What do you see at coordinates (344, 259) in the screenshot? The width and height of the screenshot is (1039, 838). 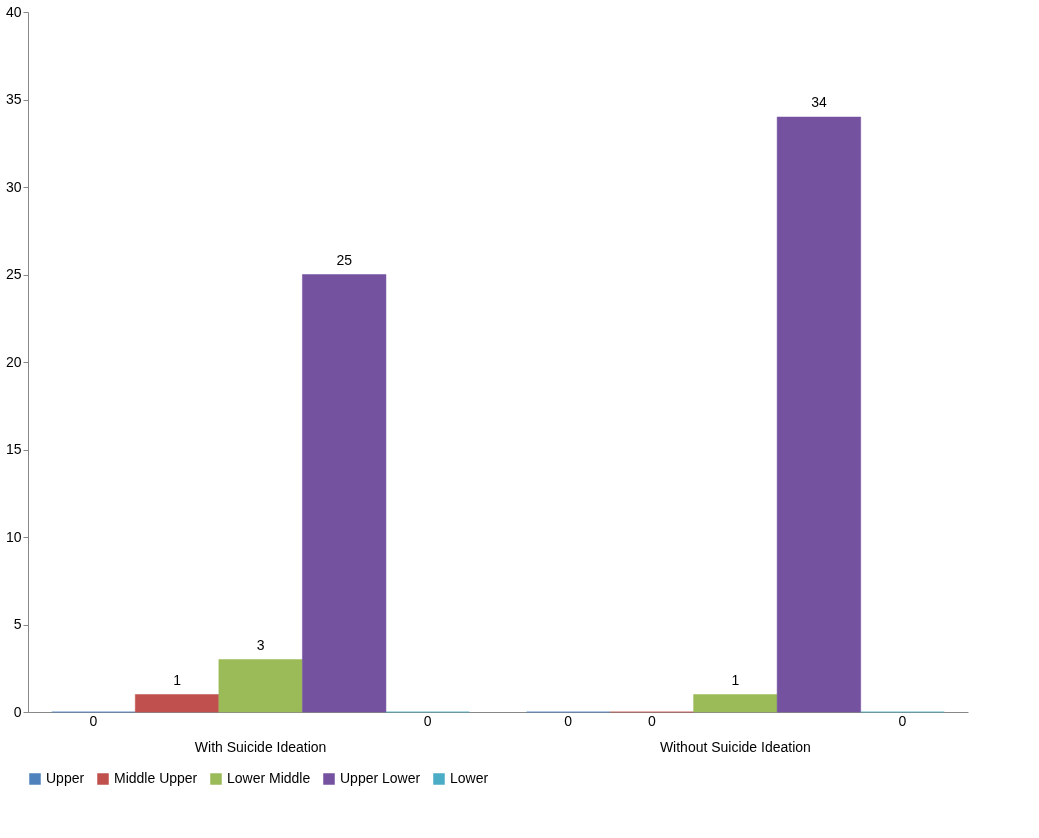 I see `data-label: 25` at bounding box center [344, 259].